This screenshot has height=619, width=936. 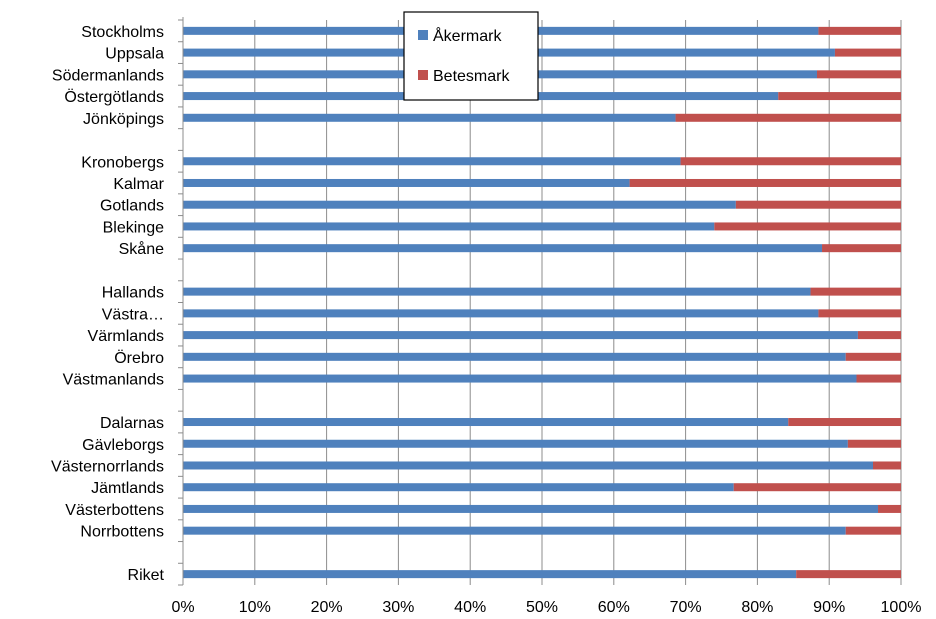 What do you see at coordinates (114, 510) in the screenshot?
I see `category-label: Västerbottens` at bounding box center [114, 510].